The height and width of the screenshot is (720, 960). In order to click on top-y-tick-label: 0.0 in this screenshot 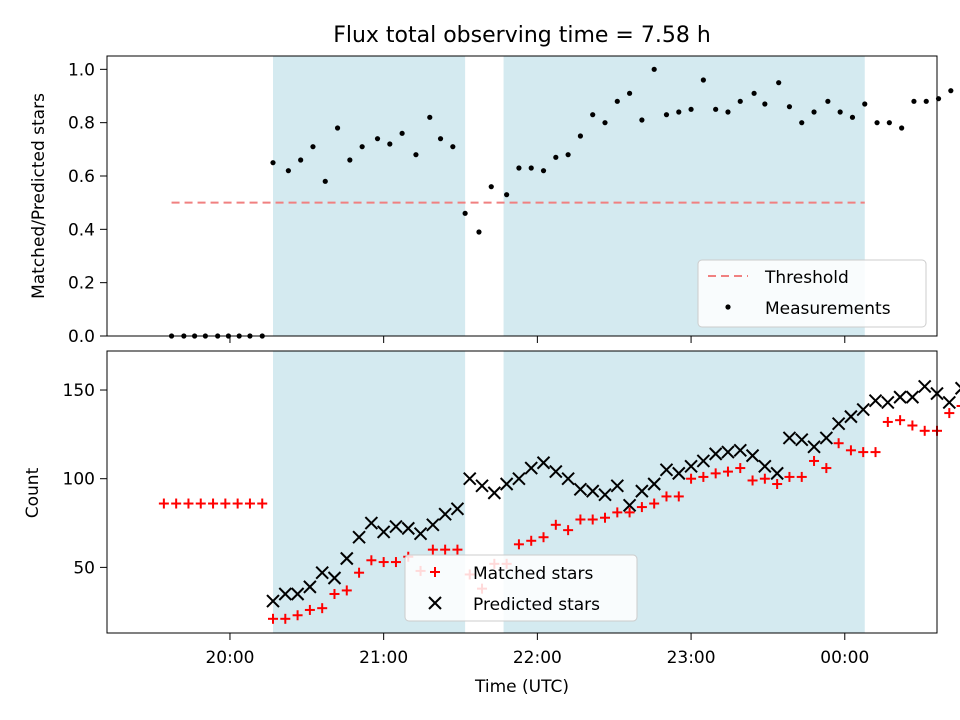, I will do `click(81, 337)`.